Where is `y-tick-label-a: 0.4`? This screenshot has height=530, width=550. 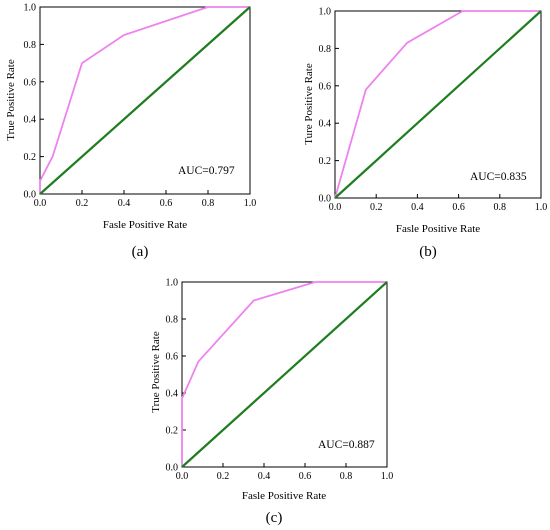 y-tick-label-a: 0.4 is located at coordinates (30, 120).